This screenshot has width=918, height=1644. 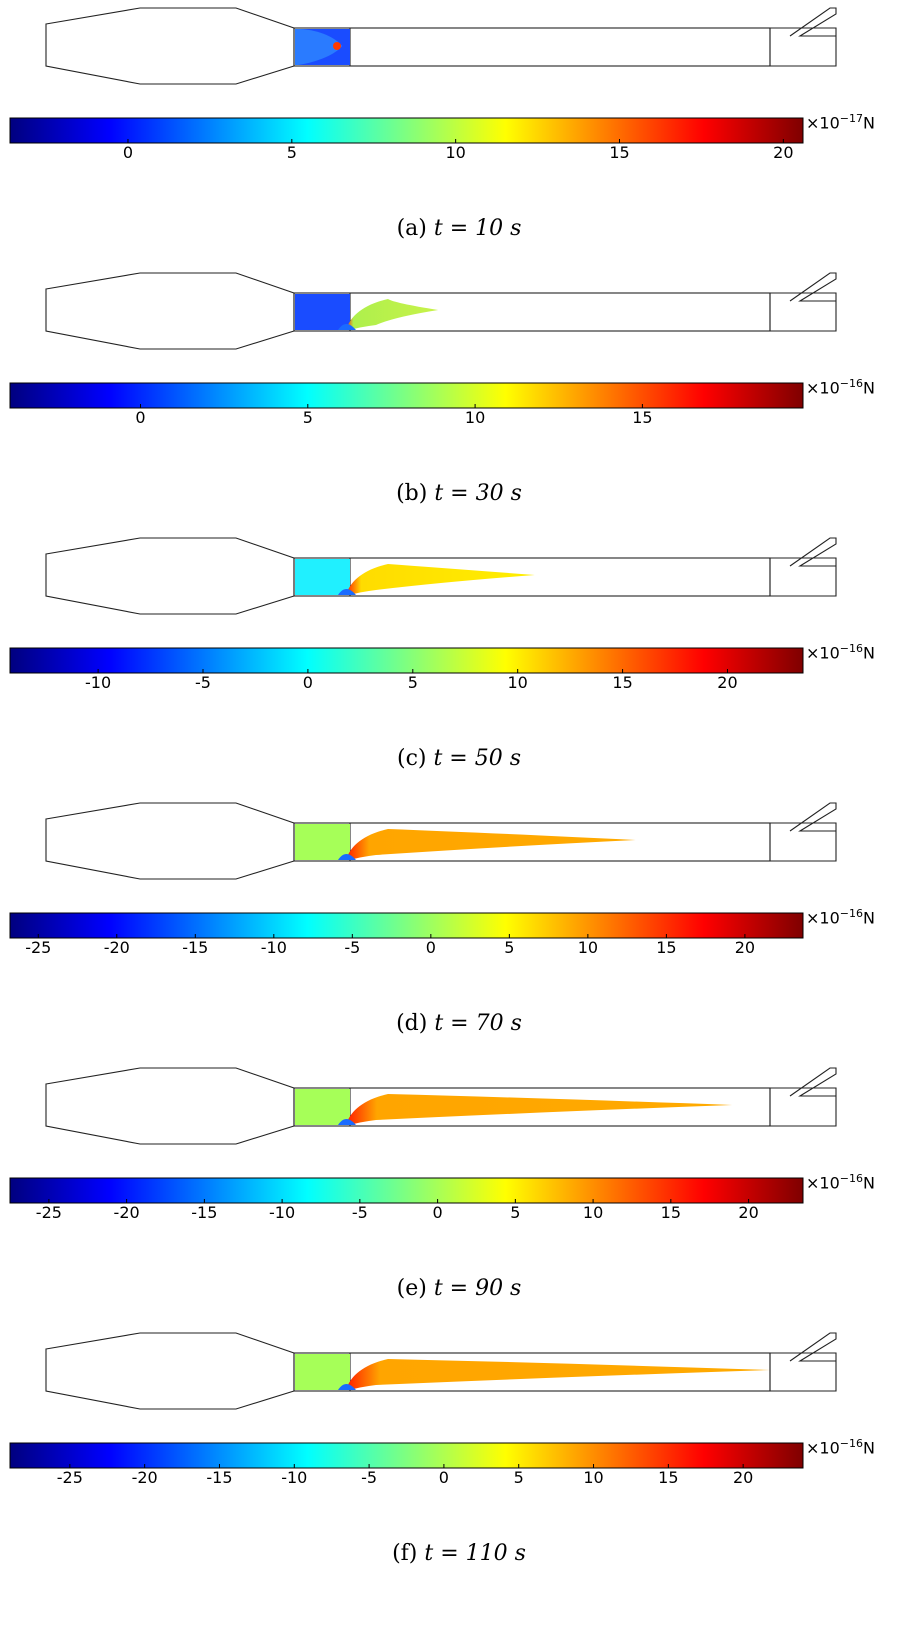 I want to click on colorbar-unit: ×10−17N, so click(x=840, y=122).